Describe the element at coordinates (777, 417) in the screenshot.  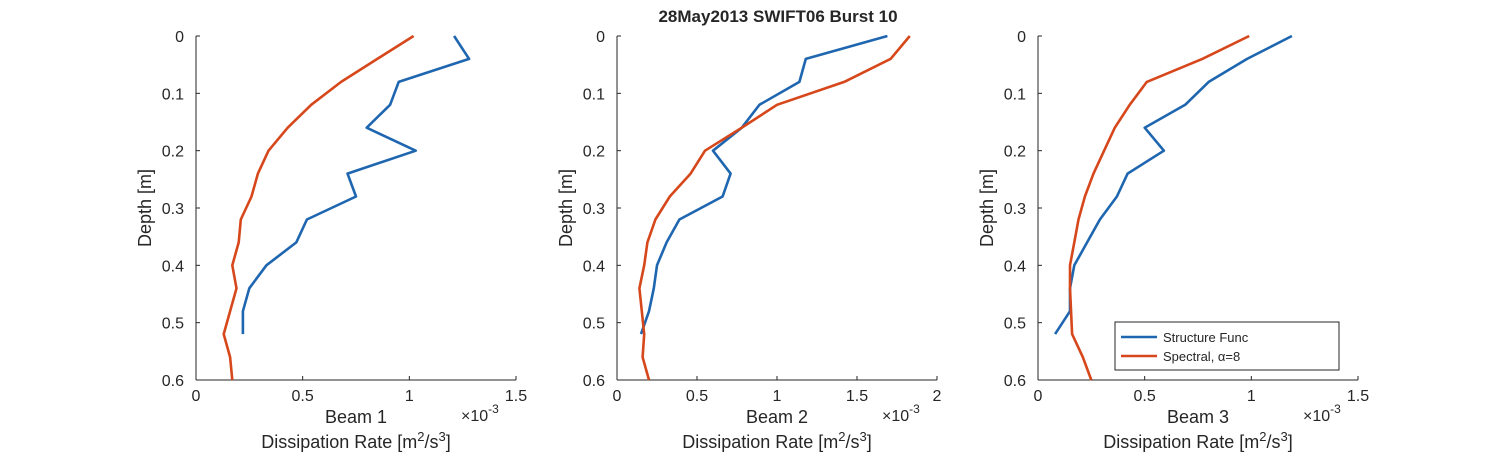
I see `beam-label: Beam 2` at that location.